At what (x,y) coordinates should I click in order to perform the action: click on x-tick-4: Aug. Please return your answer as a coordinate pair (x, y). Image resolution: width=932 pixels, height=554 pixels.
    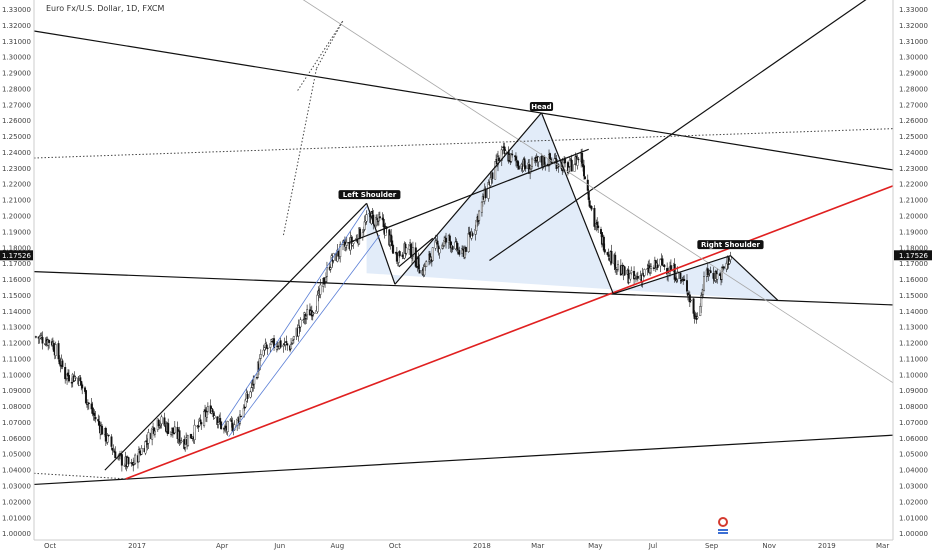
    Looking at the image, I should click on (338, 546).